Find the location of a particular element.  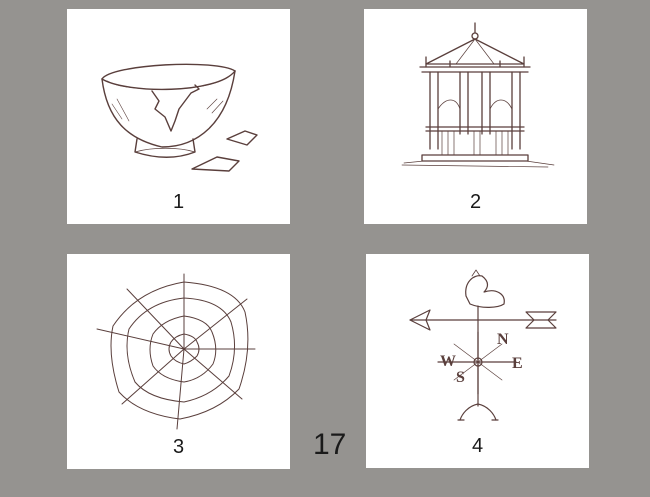

page-number: 17 is located at coordinates (330, 444).